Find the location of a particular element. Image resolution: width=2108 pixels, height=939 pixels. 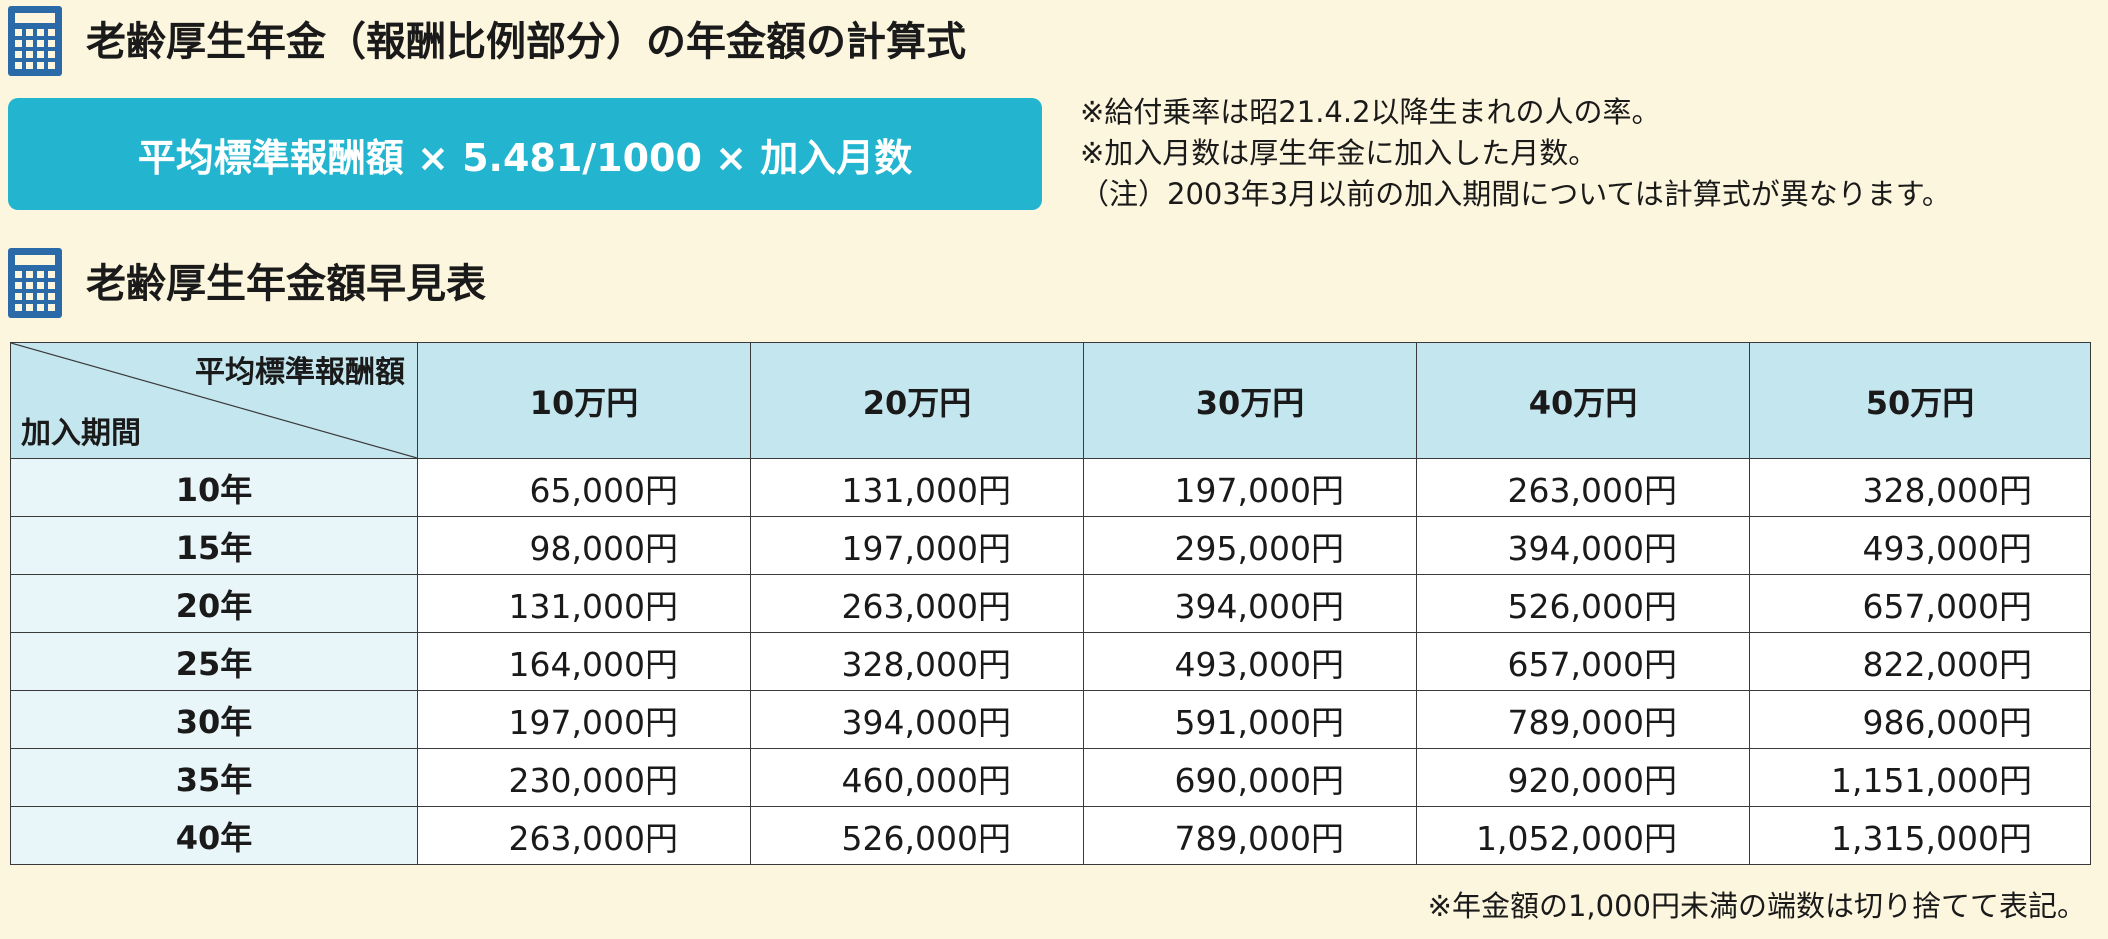

salary-axis-label: 平均標準報酬額 is located at coordinates (300, 372).